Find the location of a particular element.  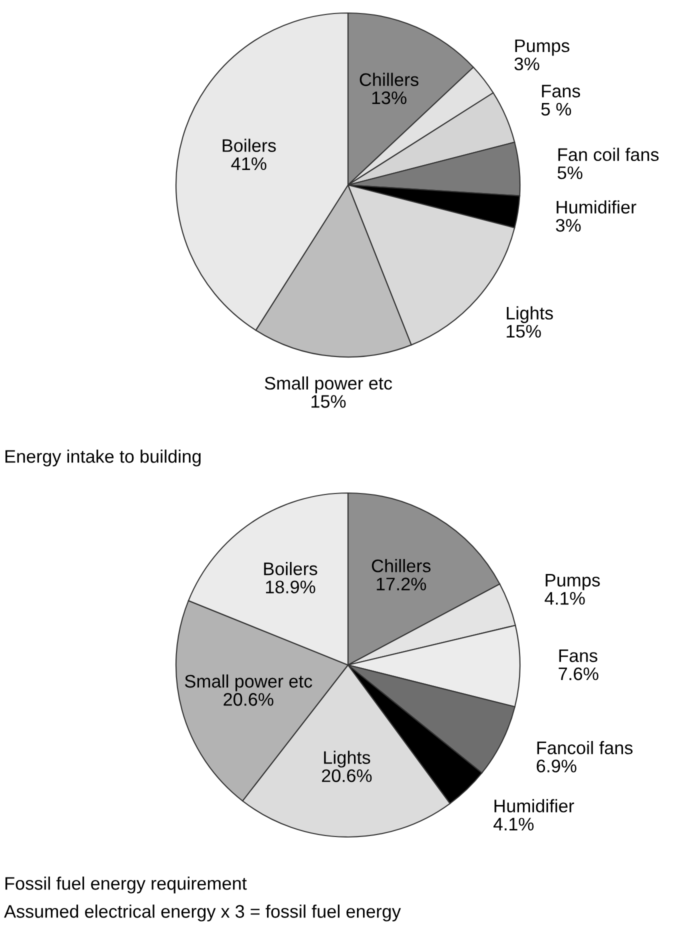

data-label: 41% is located at coordinates (248, 163).